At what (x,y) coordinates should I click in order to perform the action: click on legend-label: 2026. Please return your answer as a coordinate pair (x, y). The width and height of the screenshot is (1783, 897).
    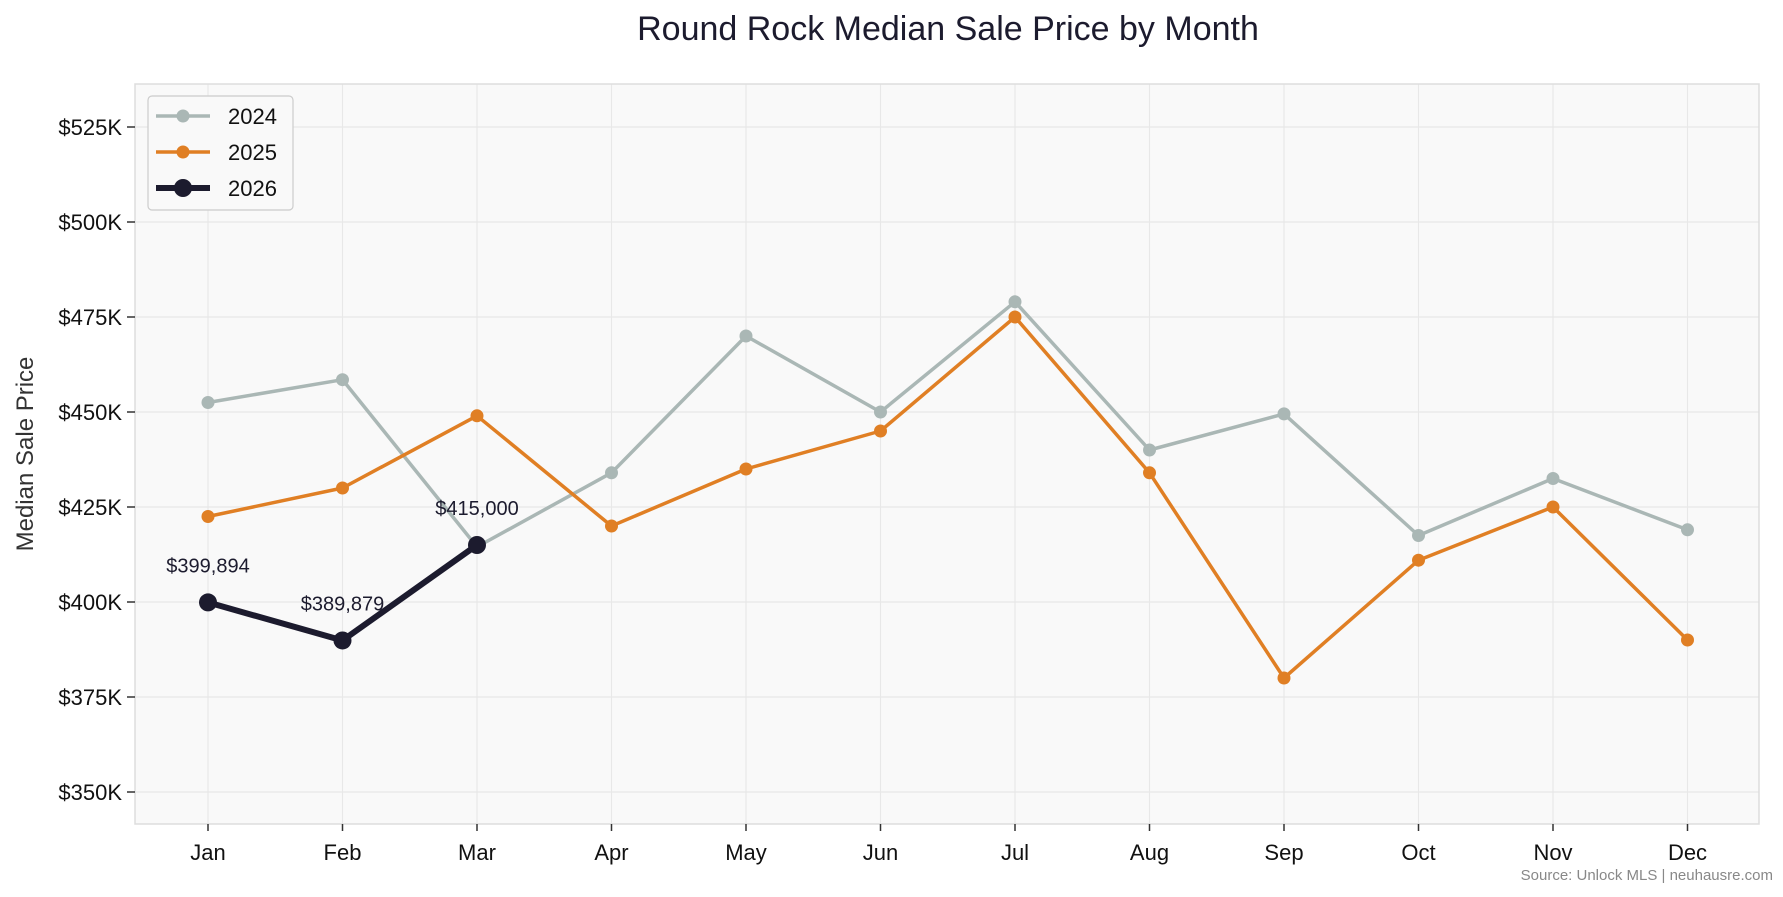
    Looking at the image, I should click on (252, 188).